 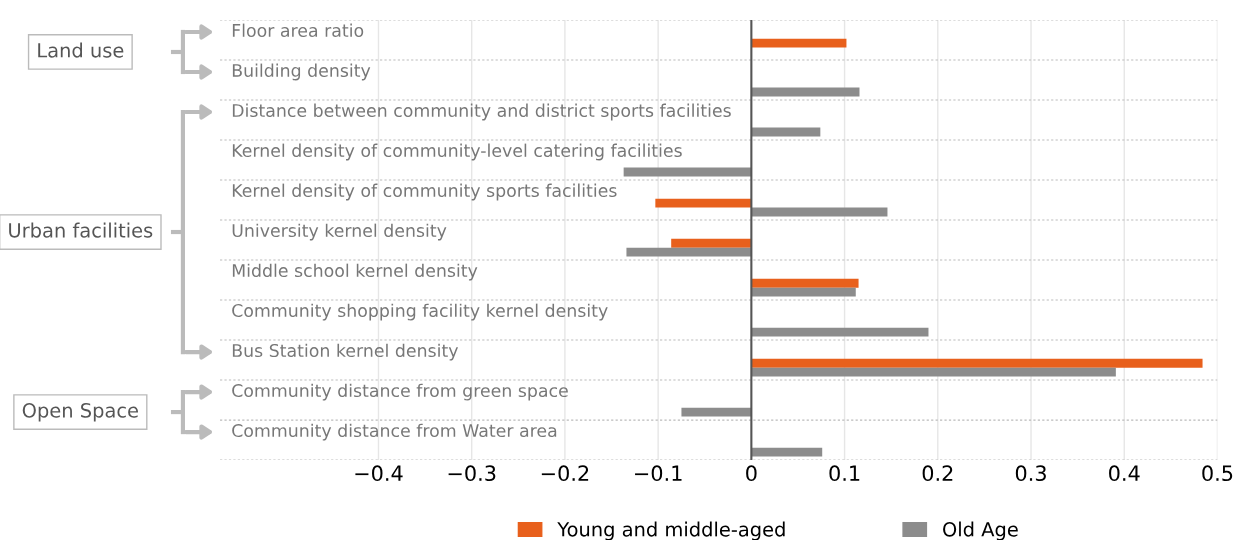 What do you see at coordinates (81, 50) in the screenshot?
I see `text: Land use` at bounding box center [81, 50].